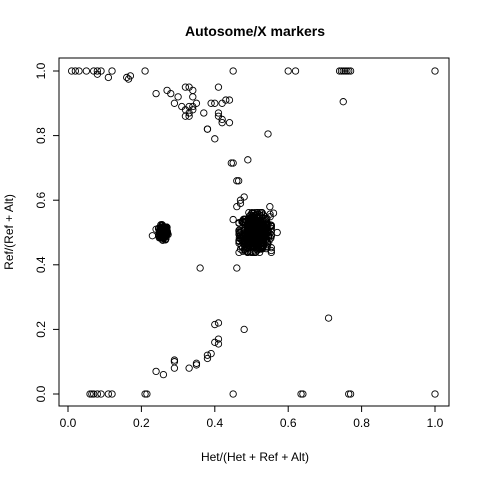 Image resolution: width=480 pixels, height=480 pixels. What do you see at coordinates (361, 423) in the screenshot?
I see `x-tick-label: 0.8` at bounding box center [361, 423].